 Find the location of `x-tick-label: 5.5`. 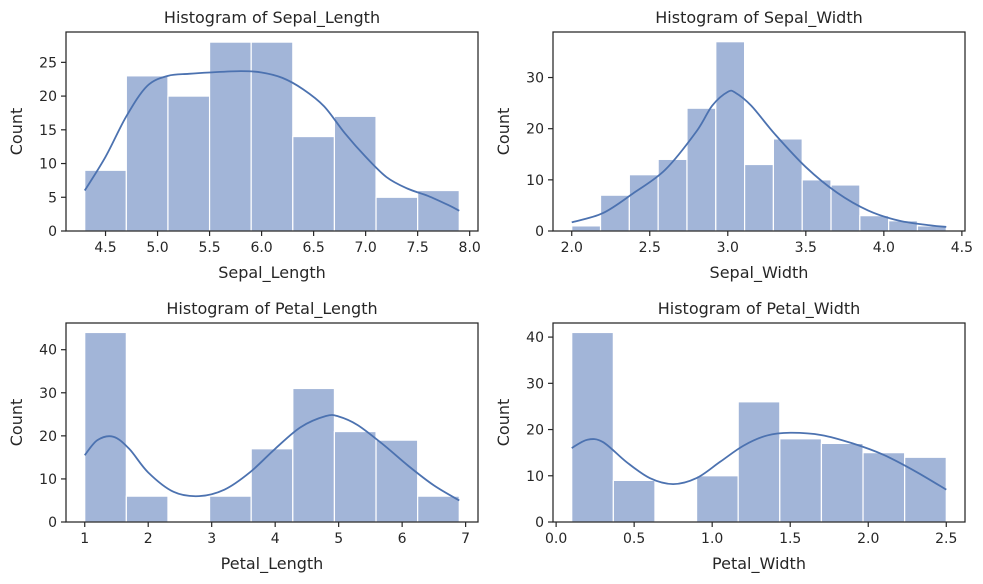

x-tick-label: 5.5 is located at coordinates (209, 248).